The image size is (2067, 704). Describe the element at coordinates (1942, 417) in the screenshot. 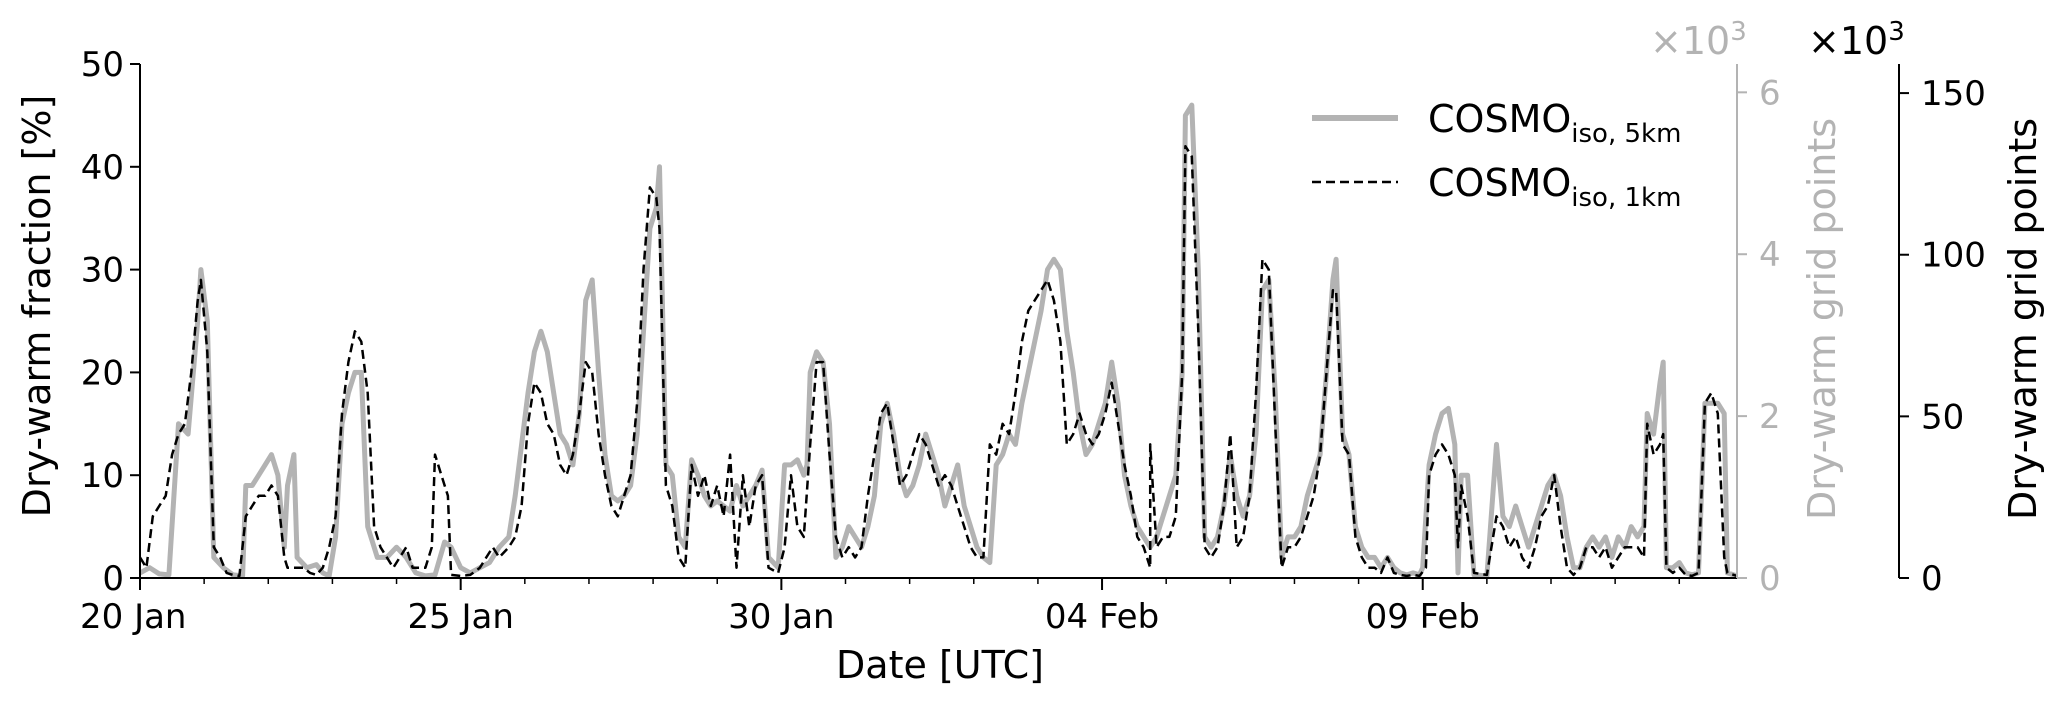

I see `y-right-outer-tick-label: 50` at that location.